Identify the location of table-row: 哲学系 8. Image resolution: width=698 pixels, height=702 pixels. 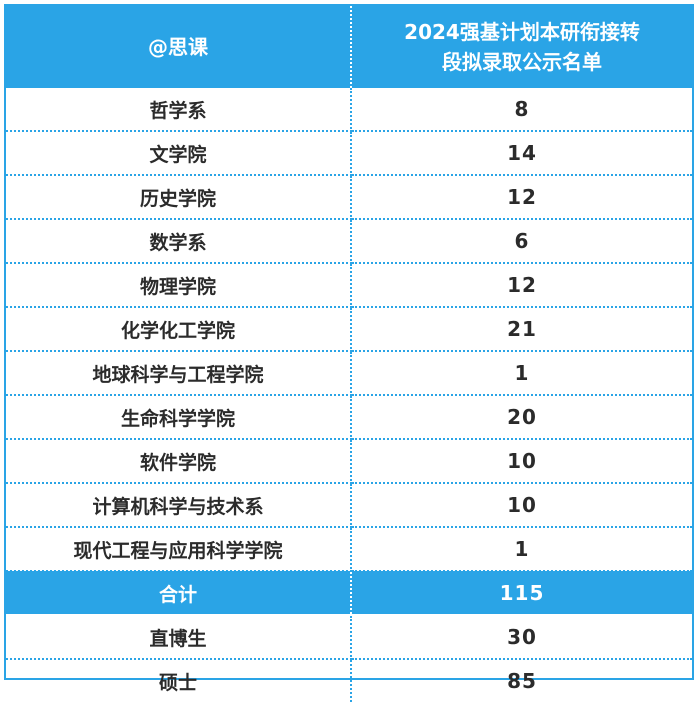
(349, 110).